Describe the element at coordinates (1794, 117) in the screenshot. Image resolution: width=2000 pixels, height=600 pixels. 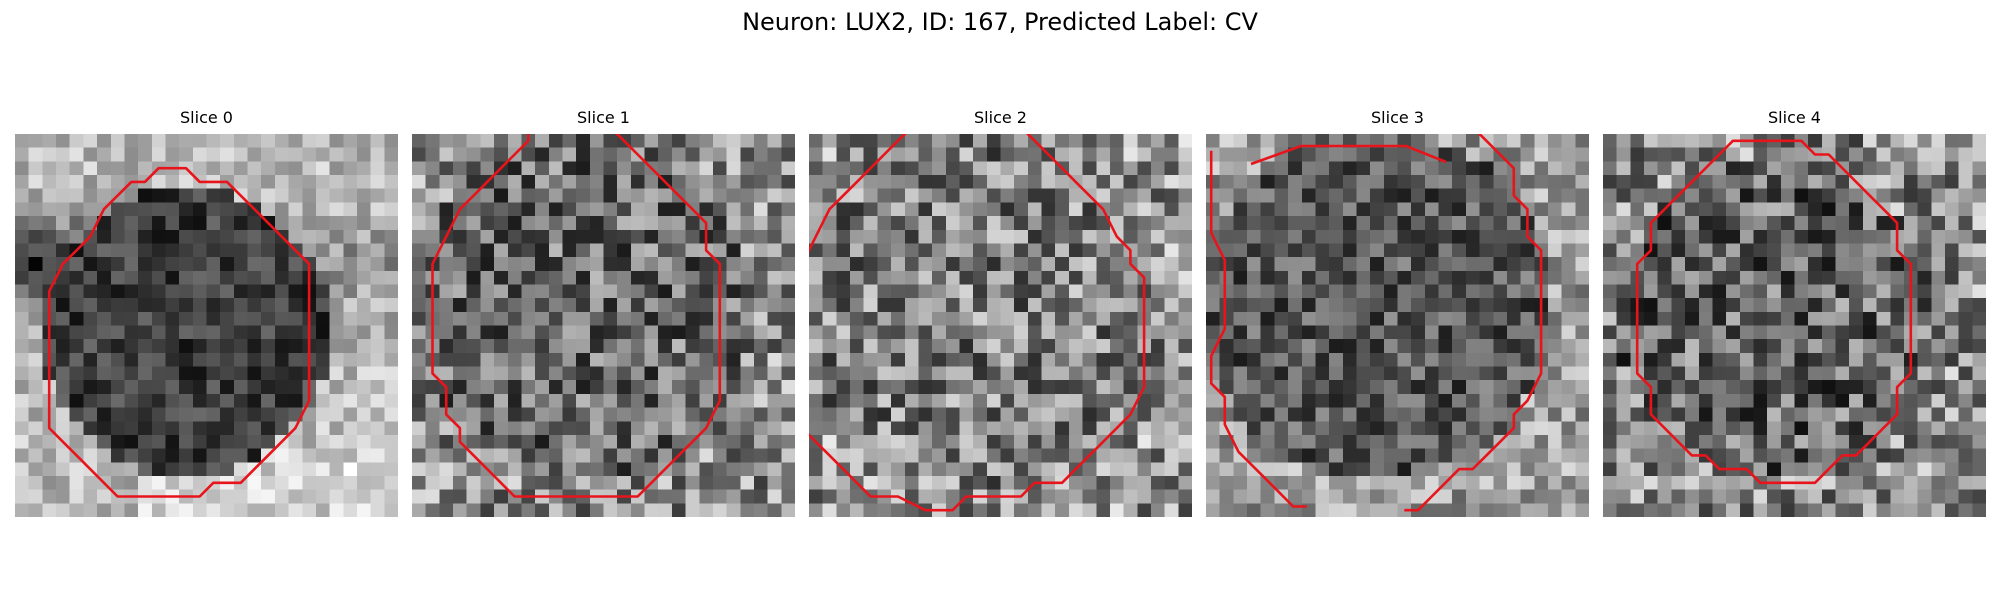
I see `slice-title-4: Slice 4` at that location.